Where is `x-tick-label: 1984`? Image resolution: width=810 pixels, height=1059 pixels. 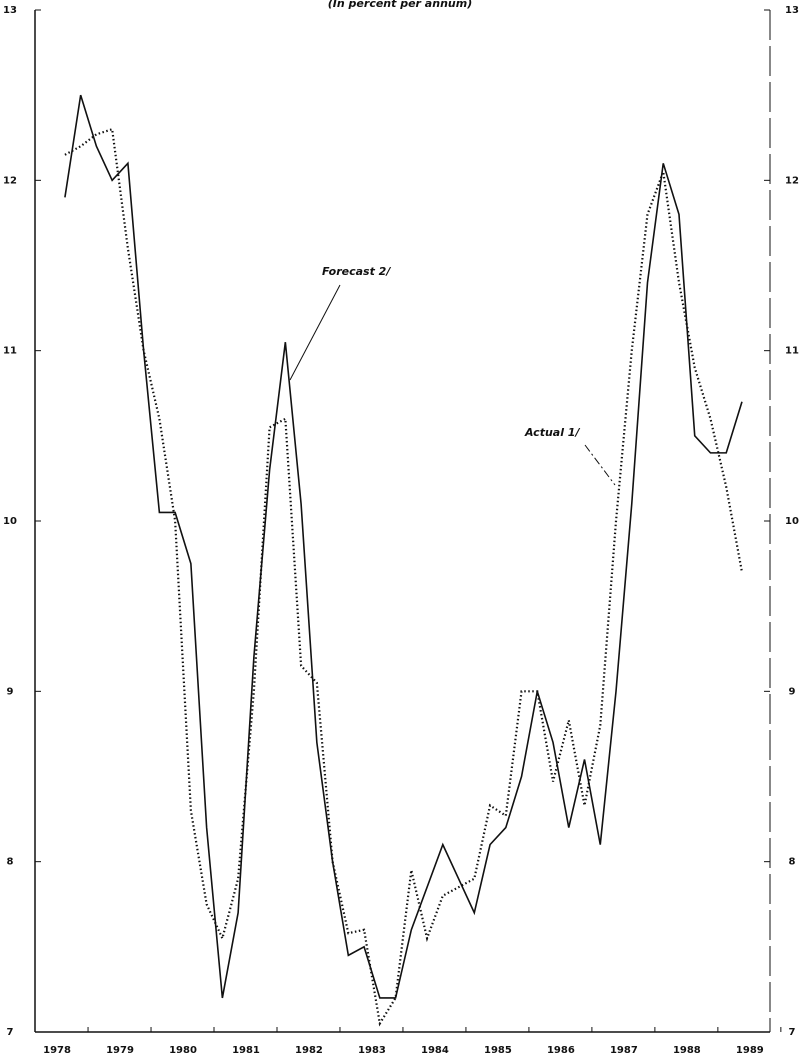 x-tick-label: 1984 is located at coordinates (435, 1050).